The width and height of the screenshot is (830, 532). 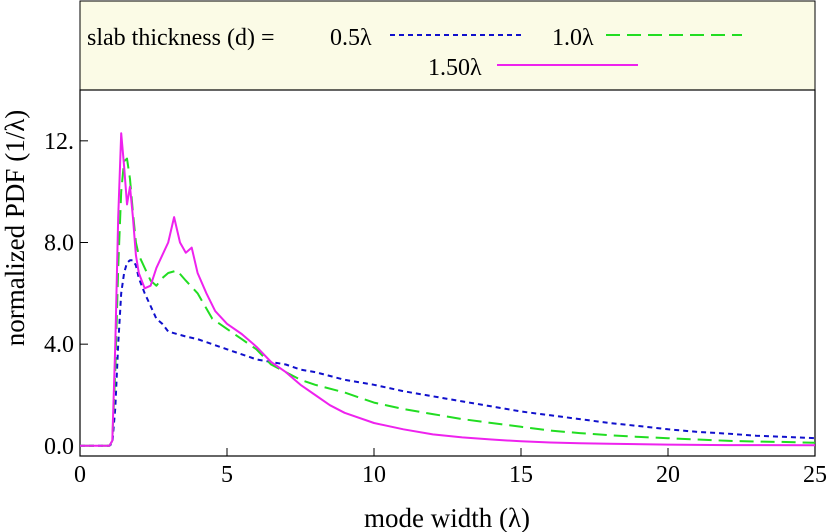 What do you see at coordinates (181, 38) in the screenshot?
I see `legend-prefix: slab thickness (d) =` at bounding box center [181, 38].